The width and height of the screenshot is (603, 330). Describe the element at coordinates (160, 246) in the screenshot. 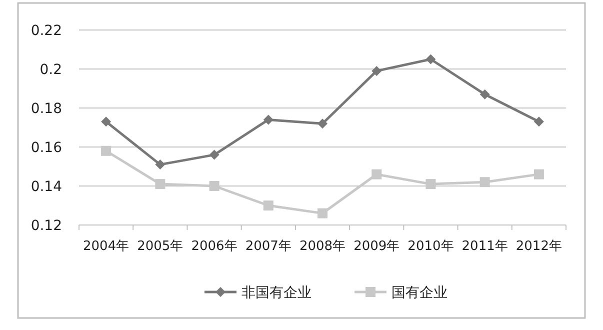

I see `x-tick-label: 2005年` at that location.